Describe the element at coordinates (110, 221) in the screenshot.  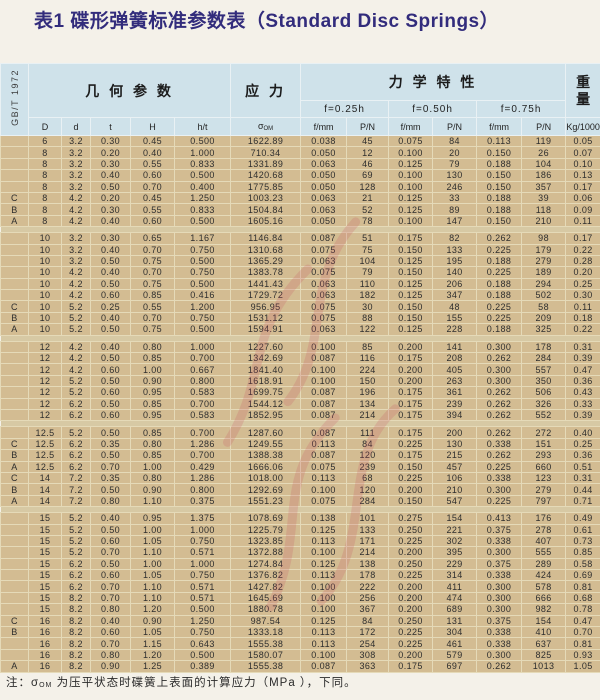
I see `thickness-t-cell: 0.40` at that location.